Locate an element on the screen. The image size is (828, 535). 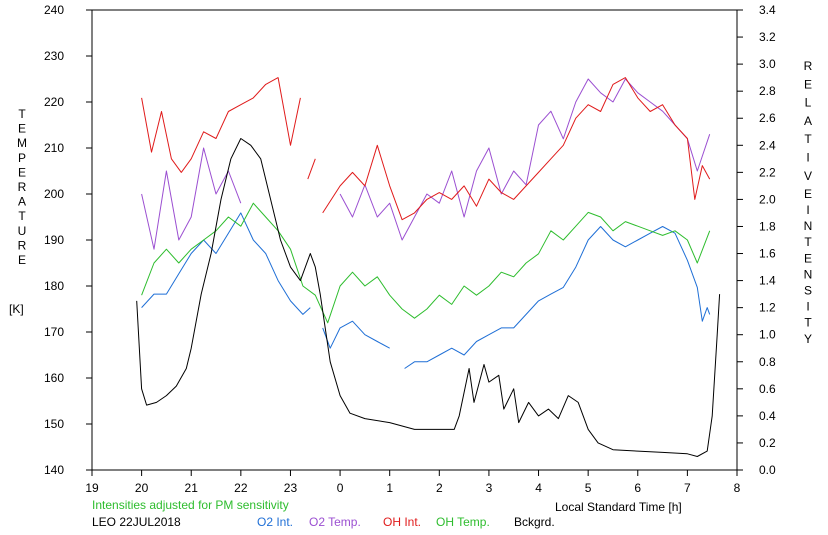
right-axis-title-letter: L is located at coordinates (808, 103).